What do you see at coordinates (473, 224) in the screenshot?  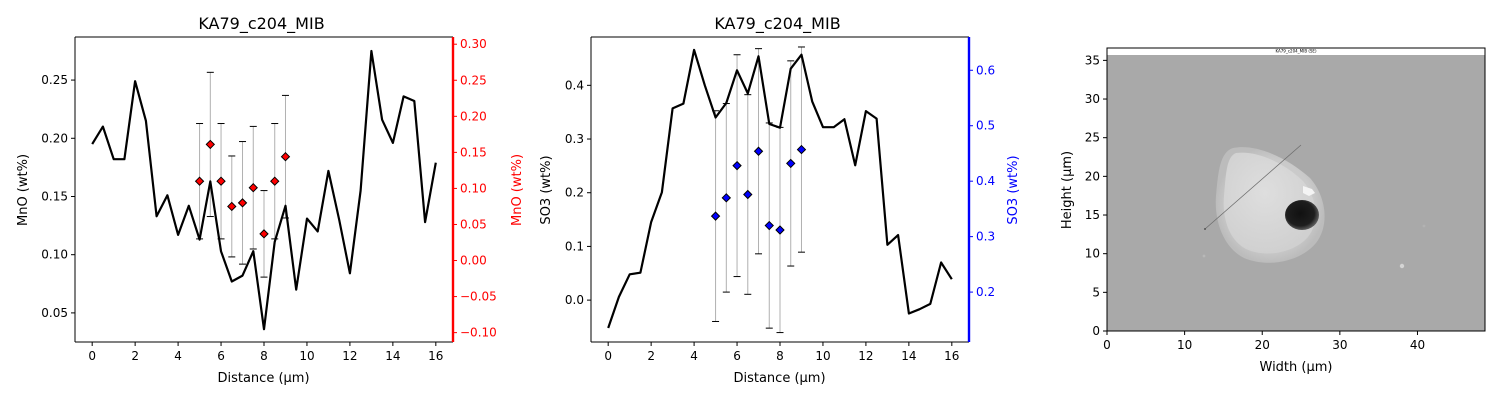 I see `y2-tick-label: 0.05` at bounding box center [473, 224].